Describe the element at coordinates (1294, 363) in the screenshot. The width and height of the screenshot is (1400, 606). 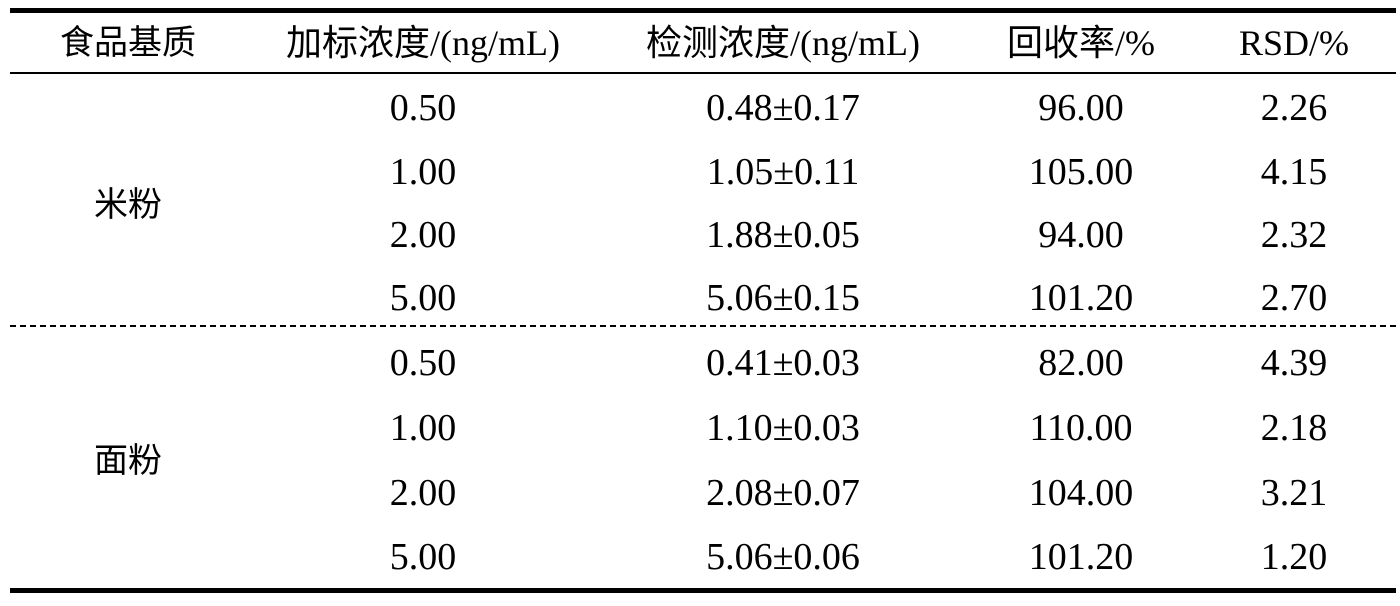
I see `table-cell-rsd: 4.39` at that location.